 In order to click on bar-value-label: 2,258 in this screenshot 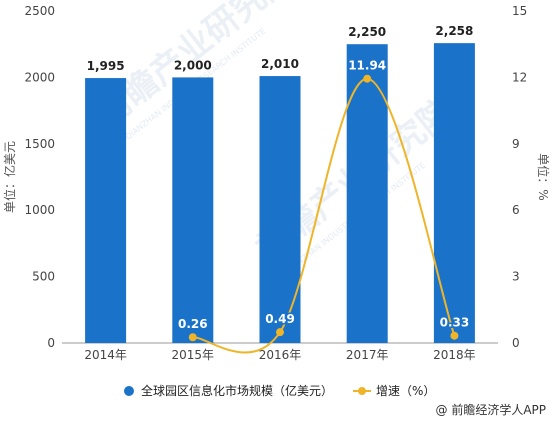, I will do `click(454, 31)`.